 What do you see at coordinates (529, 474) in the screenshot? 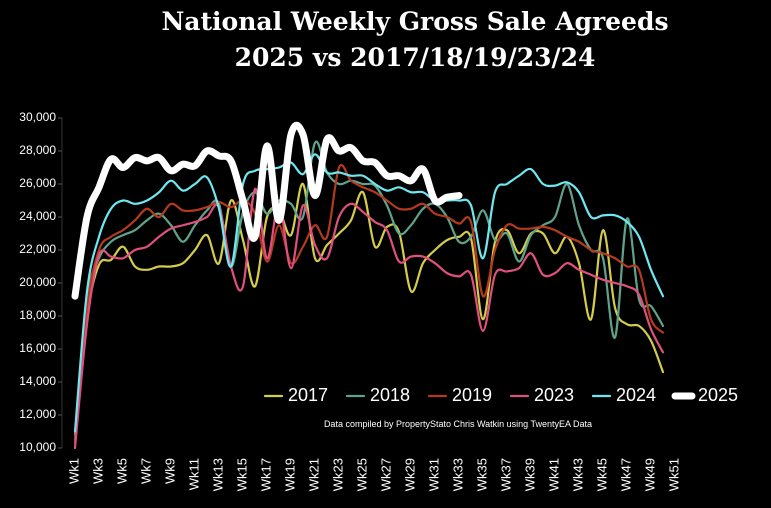
I see `x-tick-label: Wk39` at bounding box center [529, 474].